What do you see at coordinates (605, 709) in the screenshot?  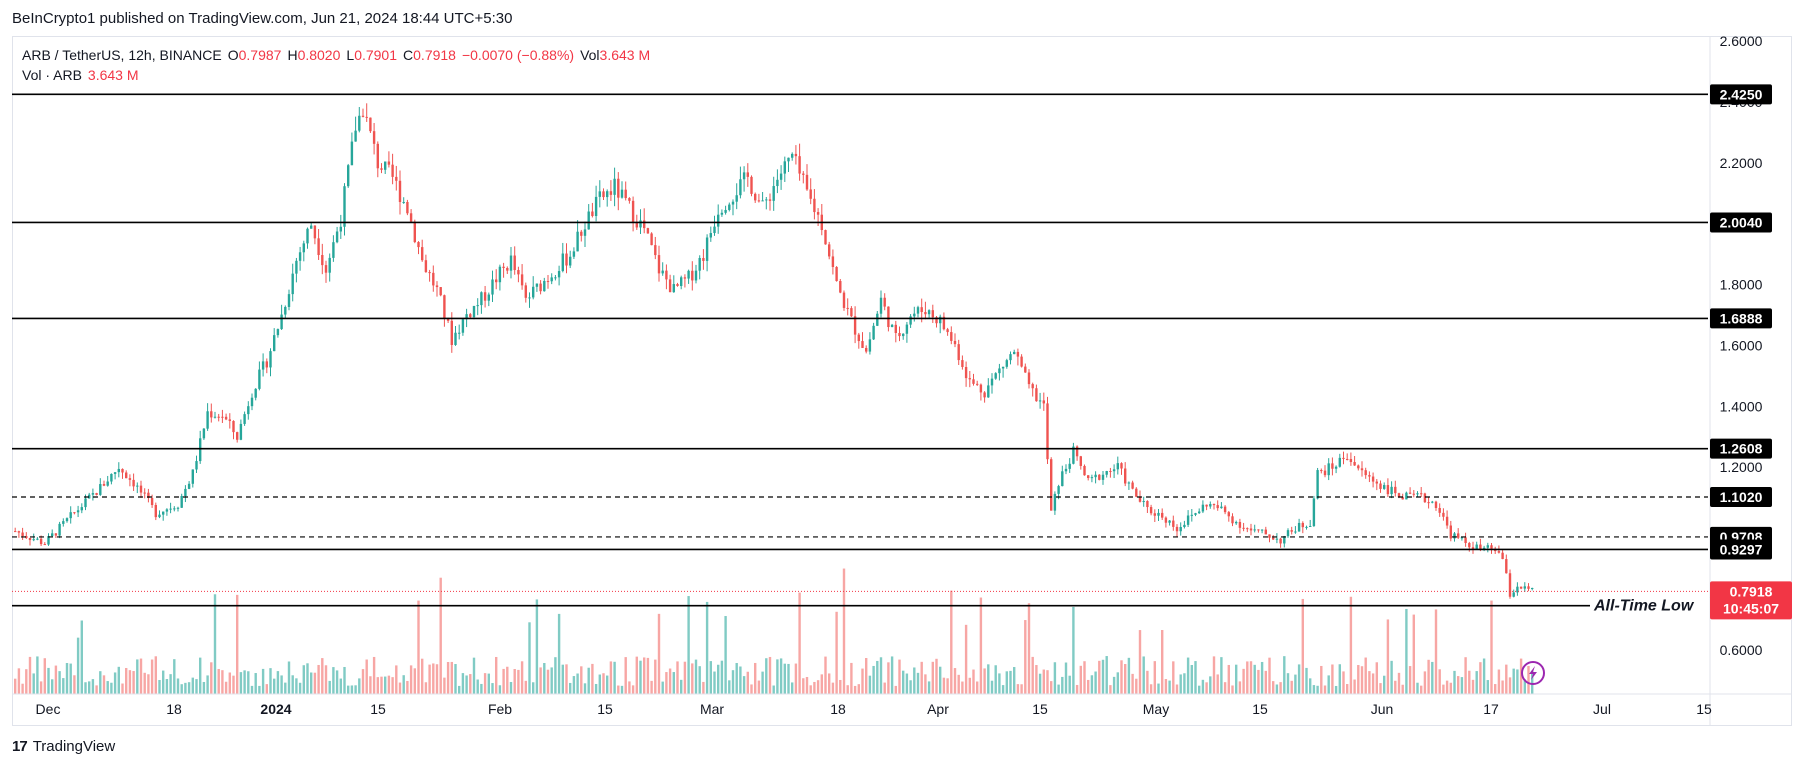 I see `time-tick-label: 15` at bounding box center [605, 709].